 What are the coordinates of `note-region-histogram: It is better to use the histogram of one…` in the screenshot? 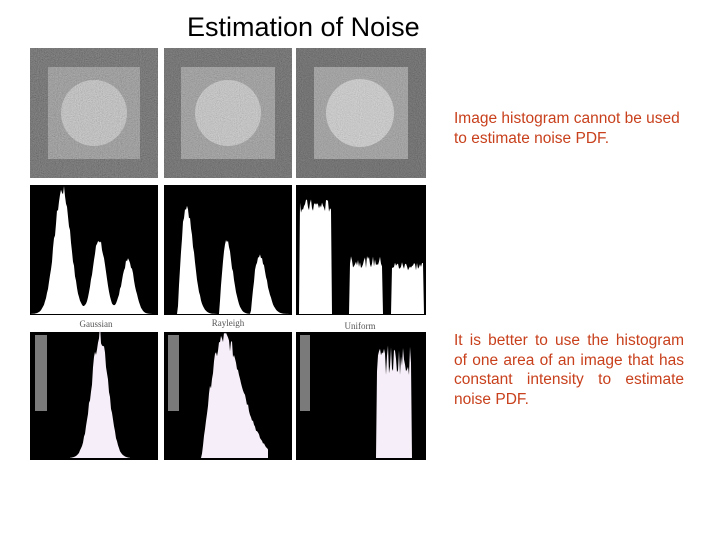 It's located at (569, 370).